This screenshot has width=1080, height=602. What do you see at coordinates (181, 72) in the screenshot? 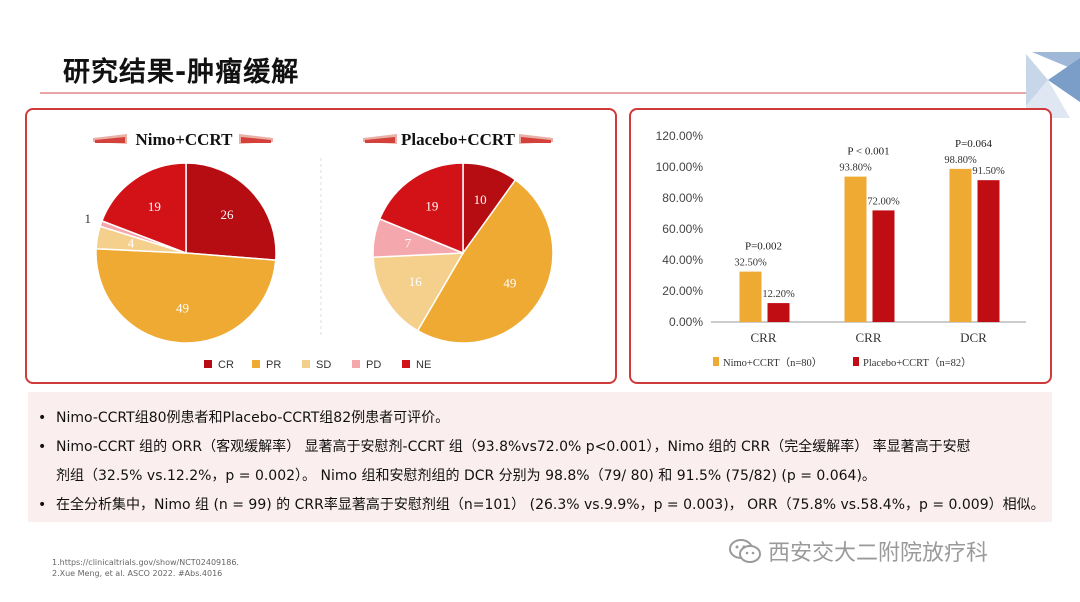
I see `page-title: 研究结果-肿瘤缓解` at bounding box center [181, 72].